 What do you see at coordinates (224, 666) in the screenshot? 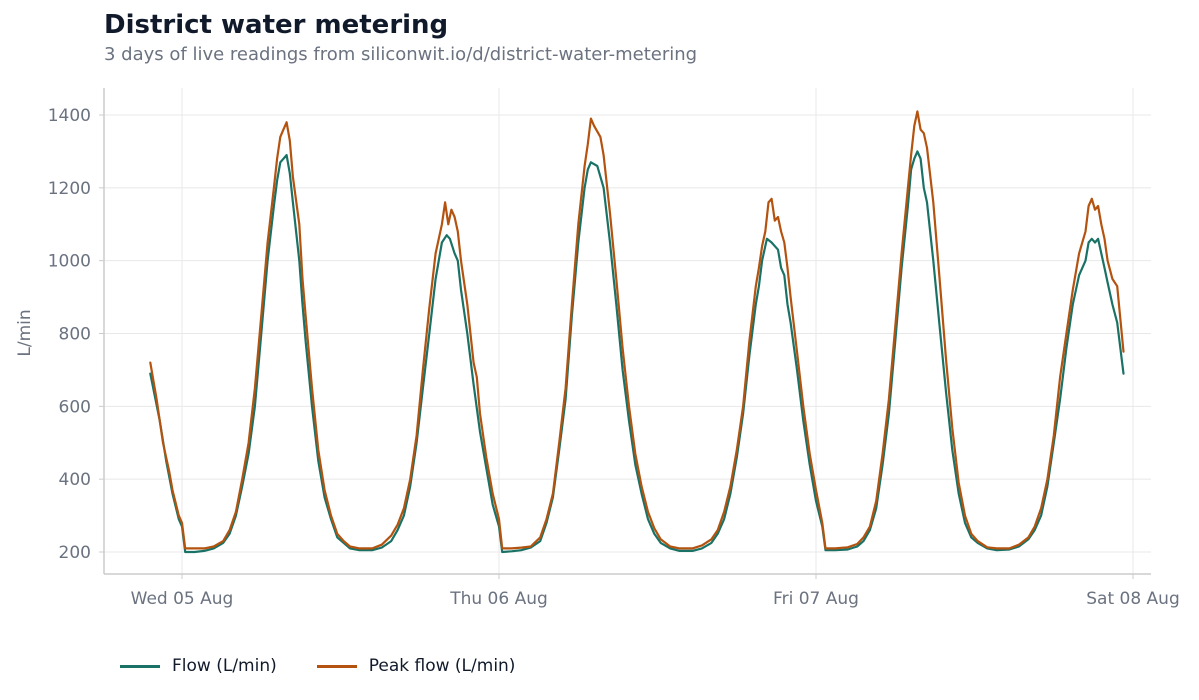
I see `legend-label-flow: Flow (L/min)` at bounding box center [224, 666].